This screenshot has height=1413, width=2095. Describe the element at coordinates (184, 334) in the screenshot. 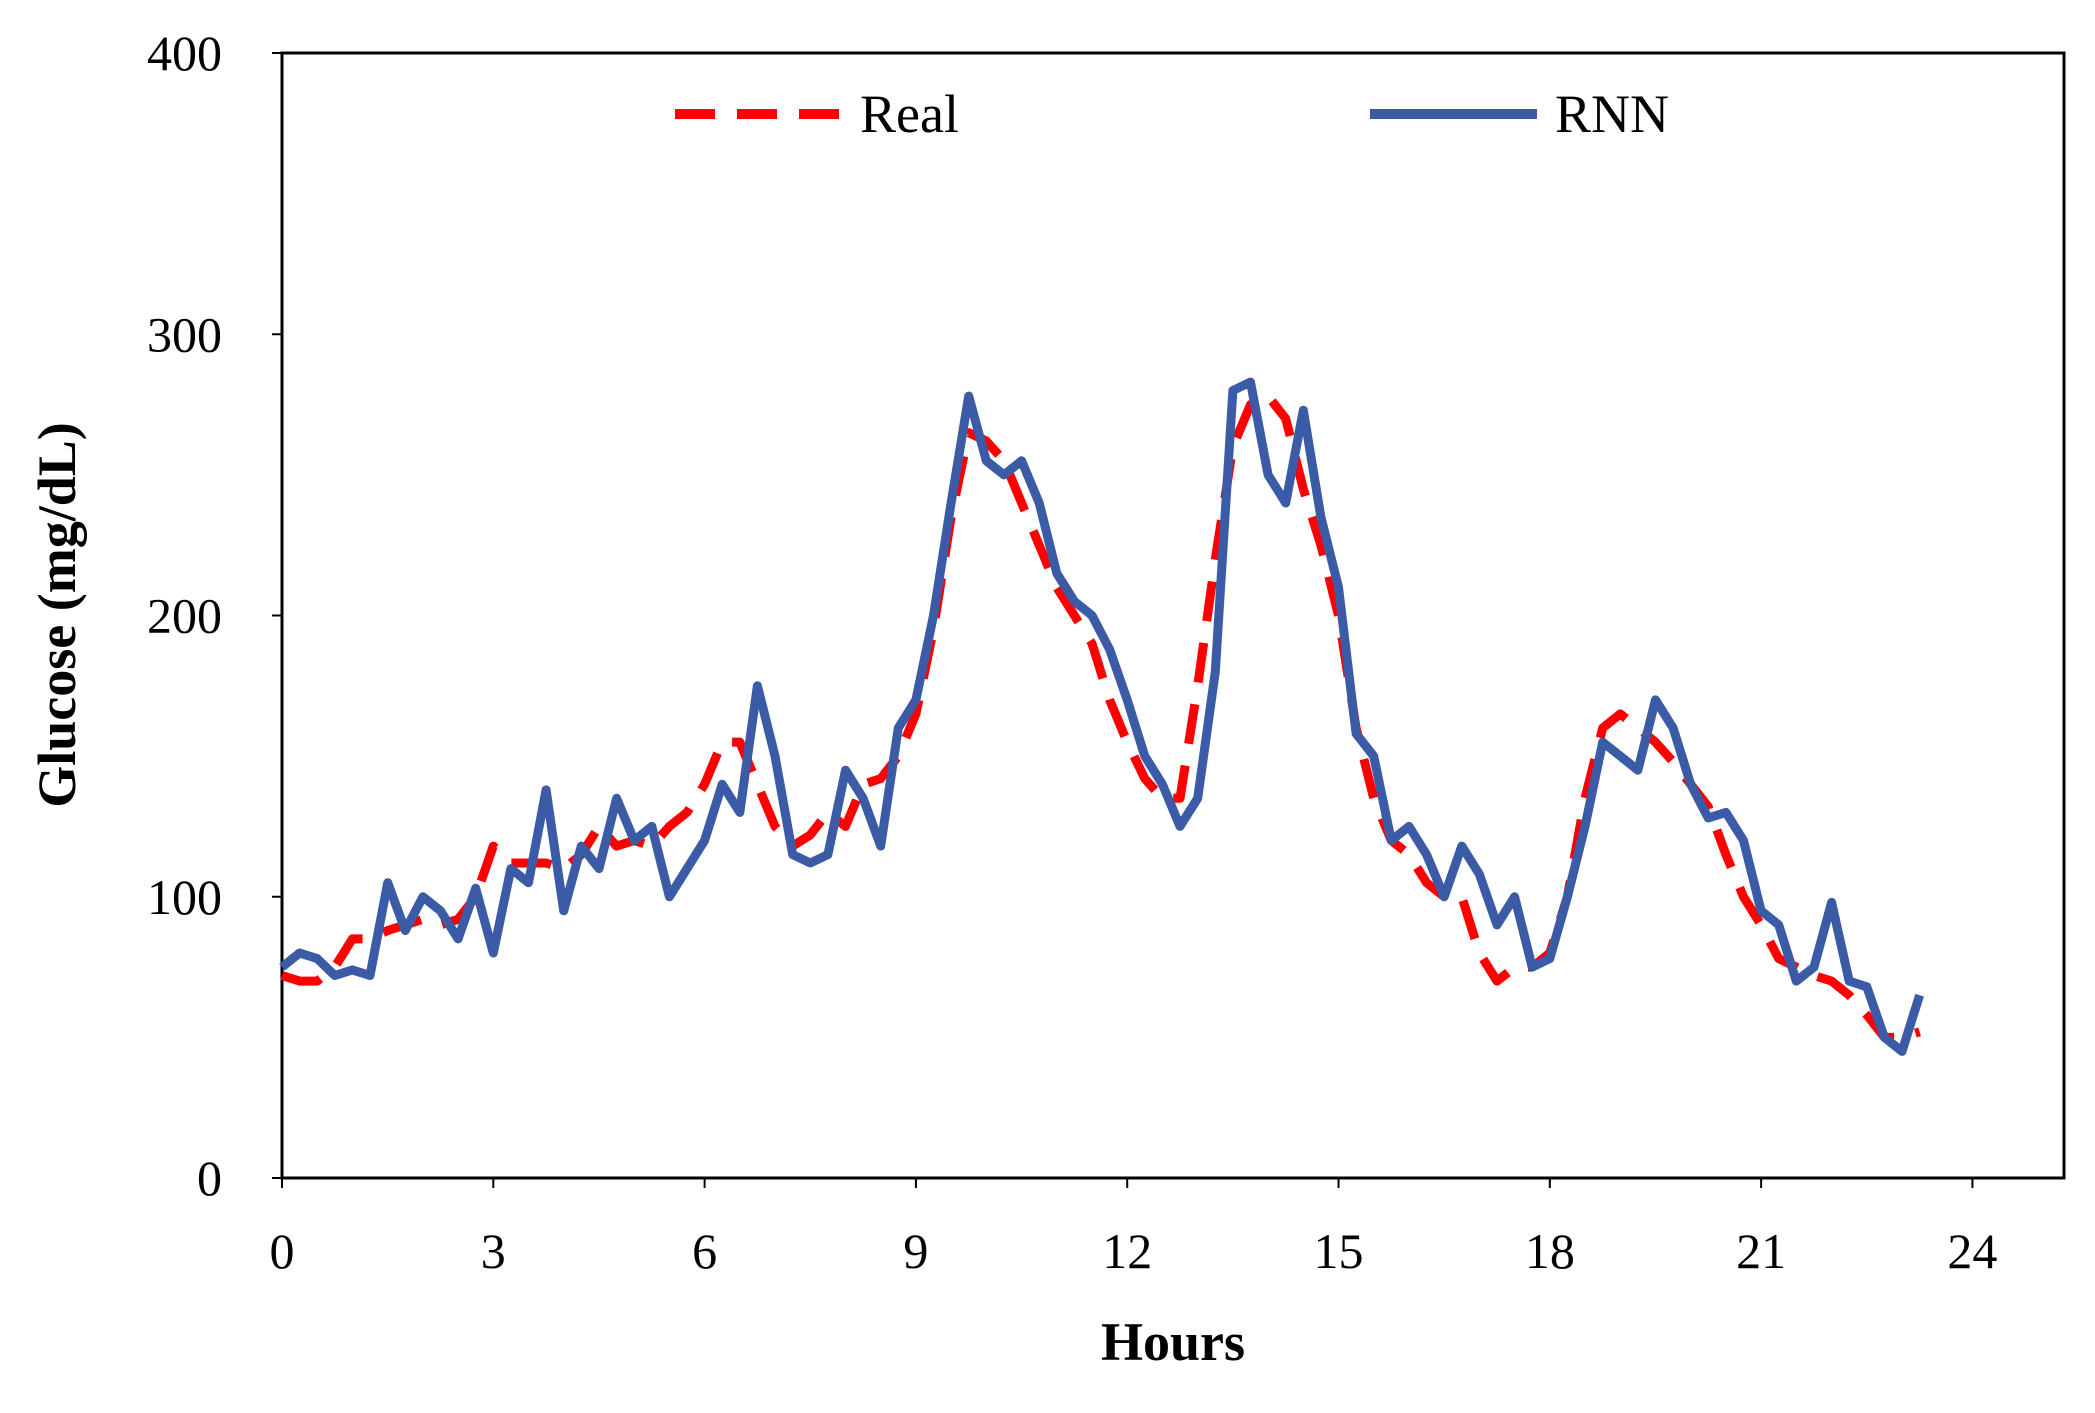

I see `y-tick-label: 300` at that location.